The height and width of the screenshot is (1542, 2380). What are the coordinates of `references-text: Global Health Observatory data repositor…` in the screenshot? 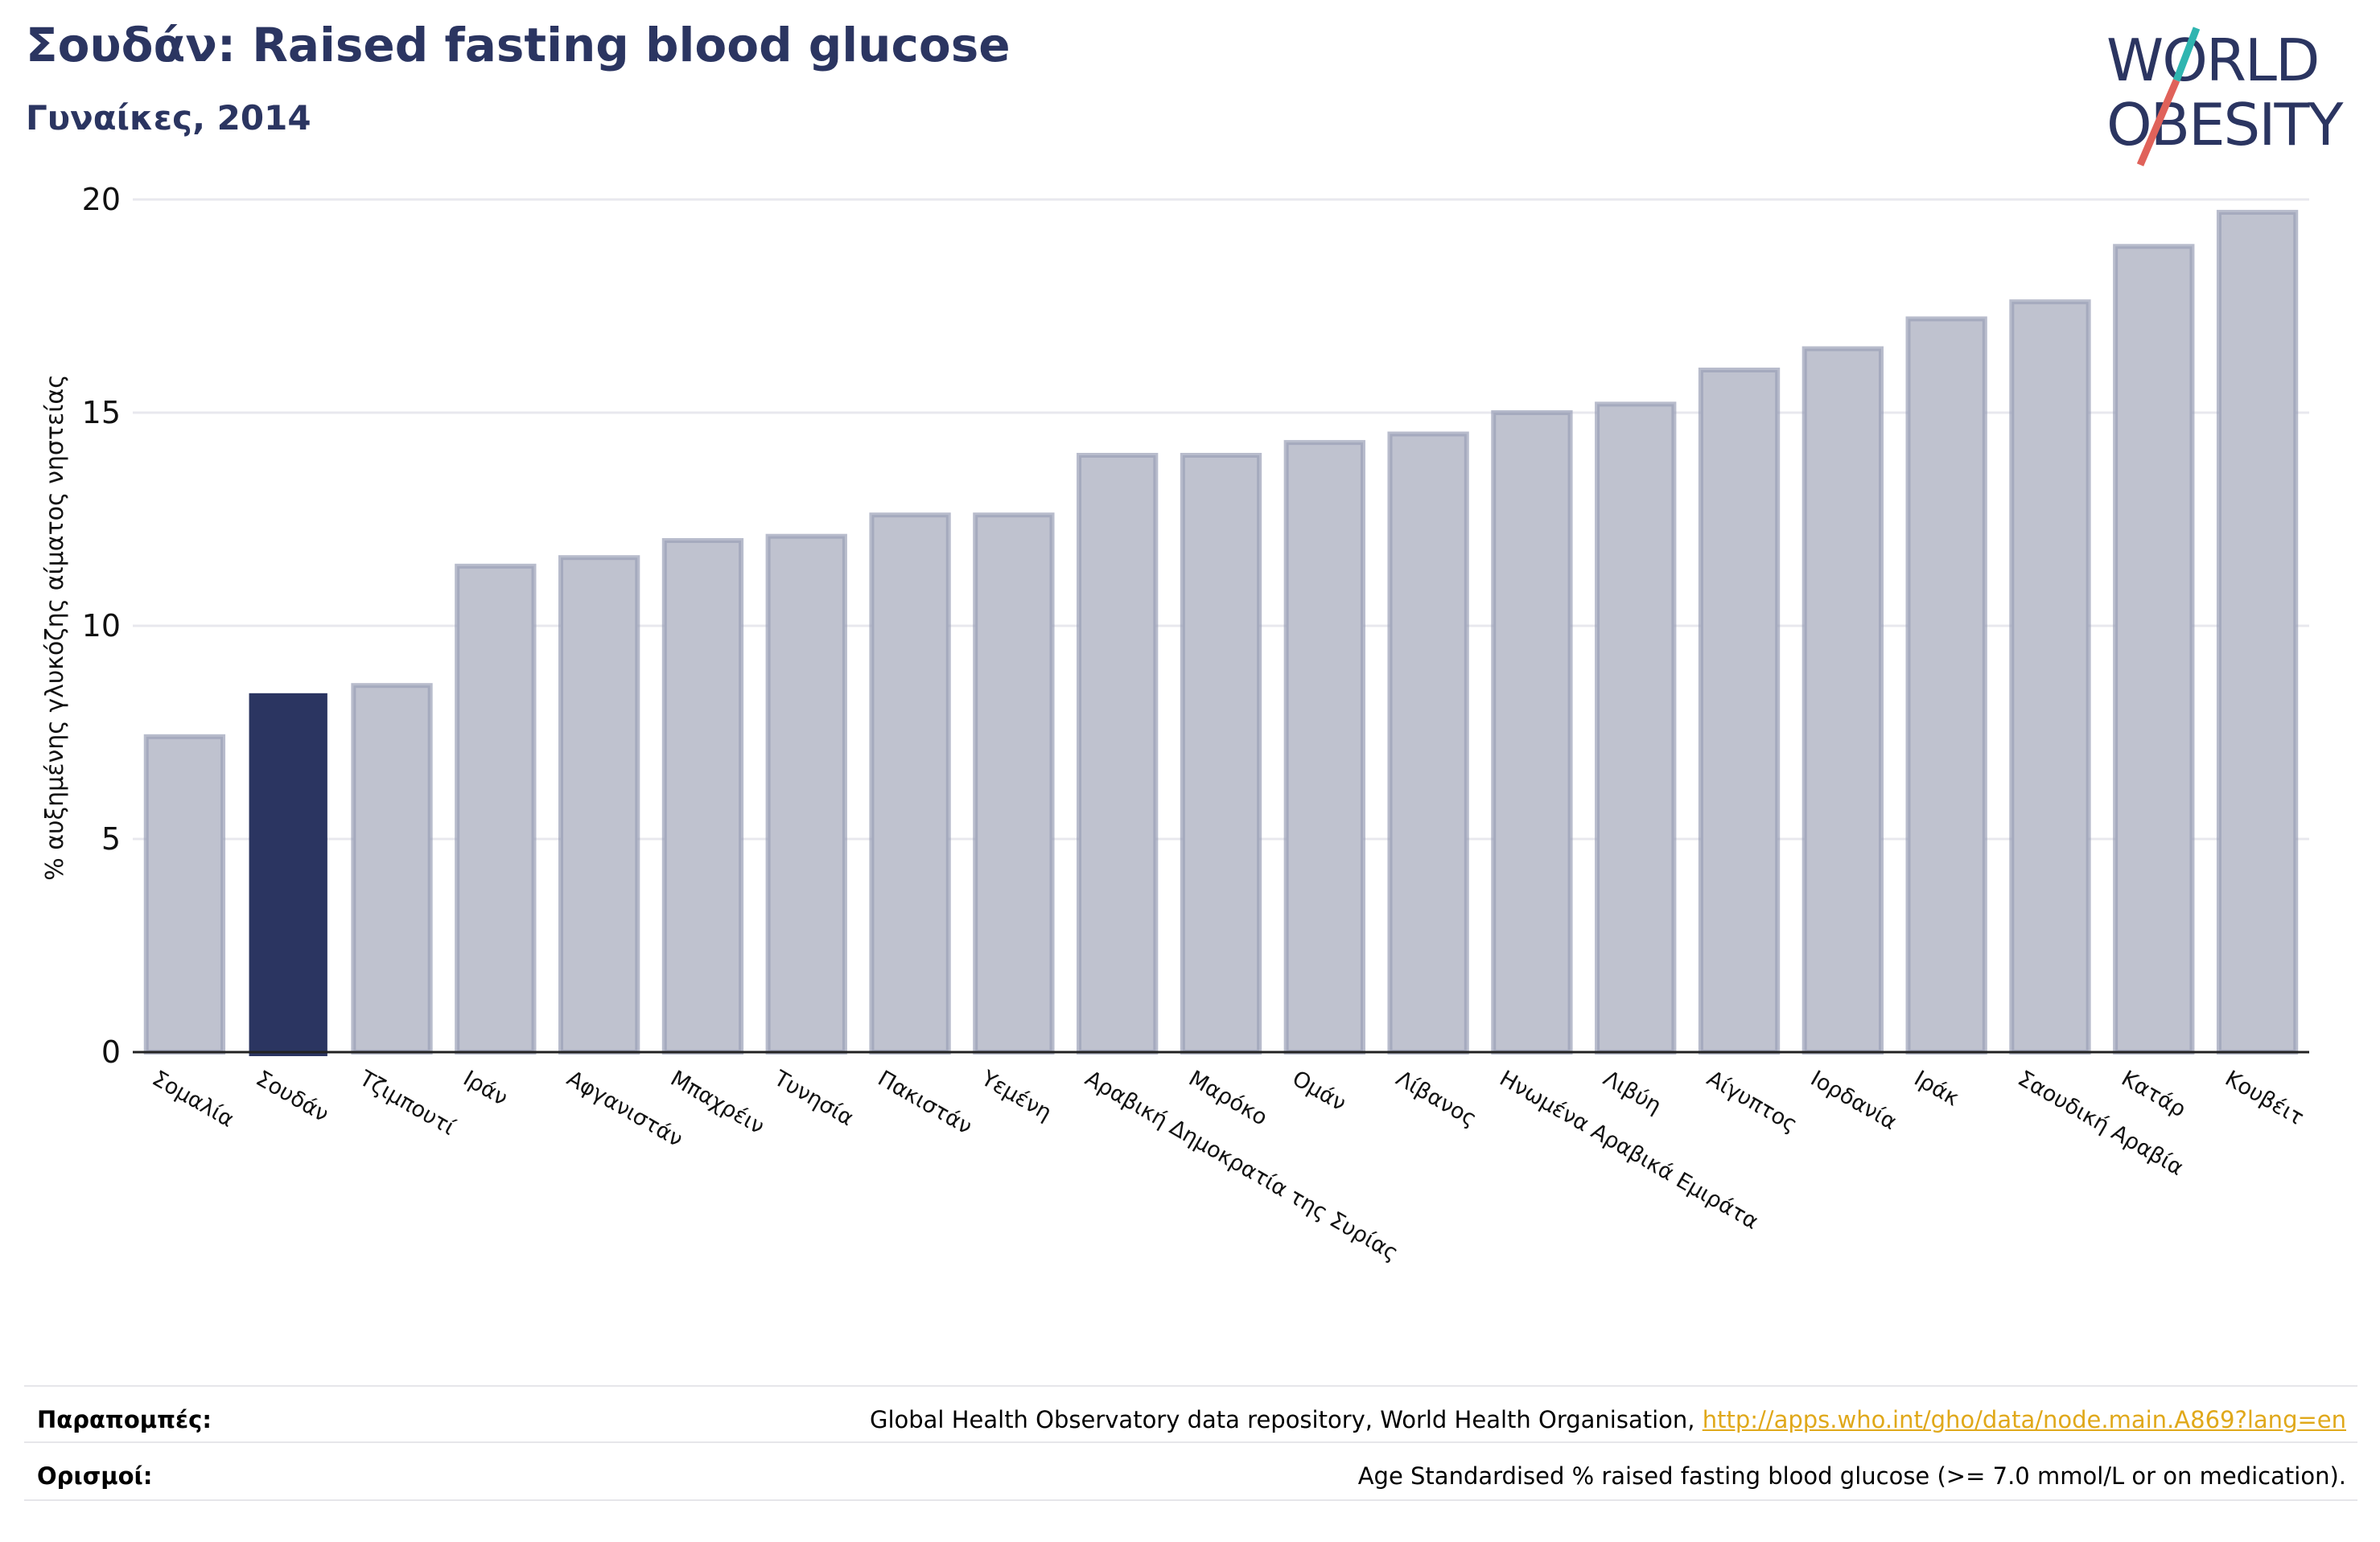 It's located at (1282, 1419).